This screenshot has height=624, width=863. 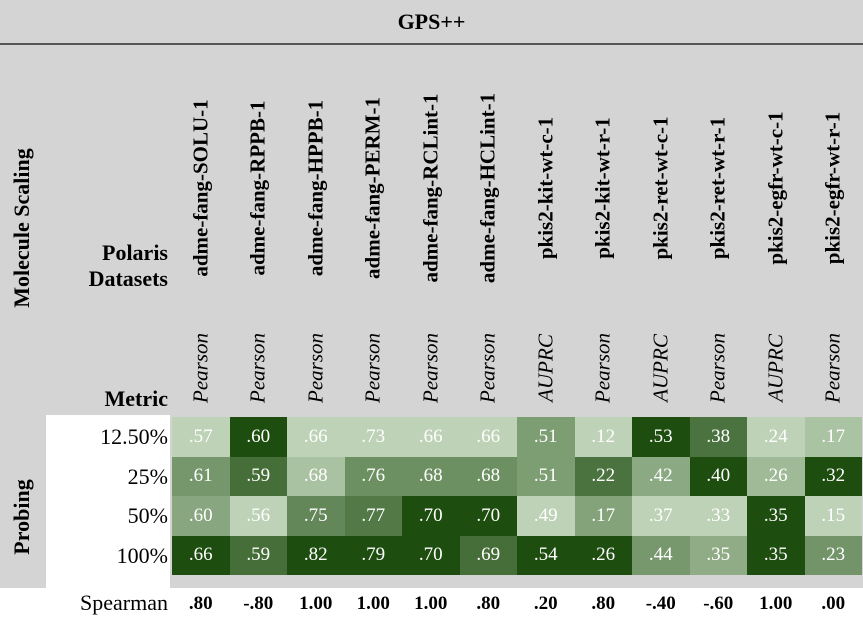 I want to click on spearman-band, so click(x=431, y=606).